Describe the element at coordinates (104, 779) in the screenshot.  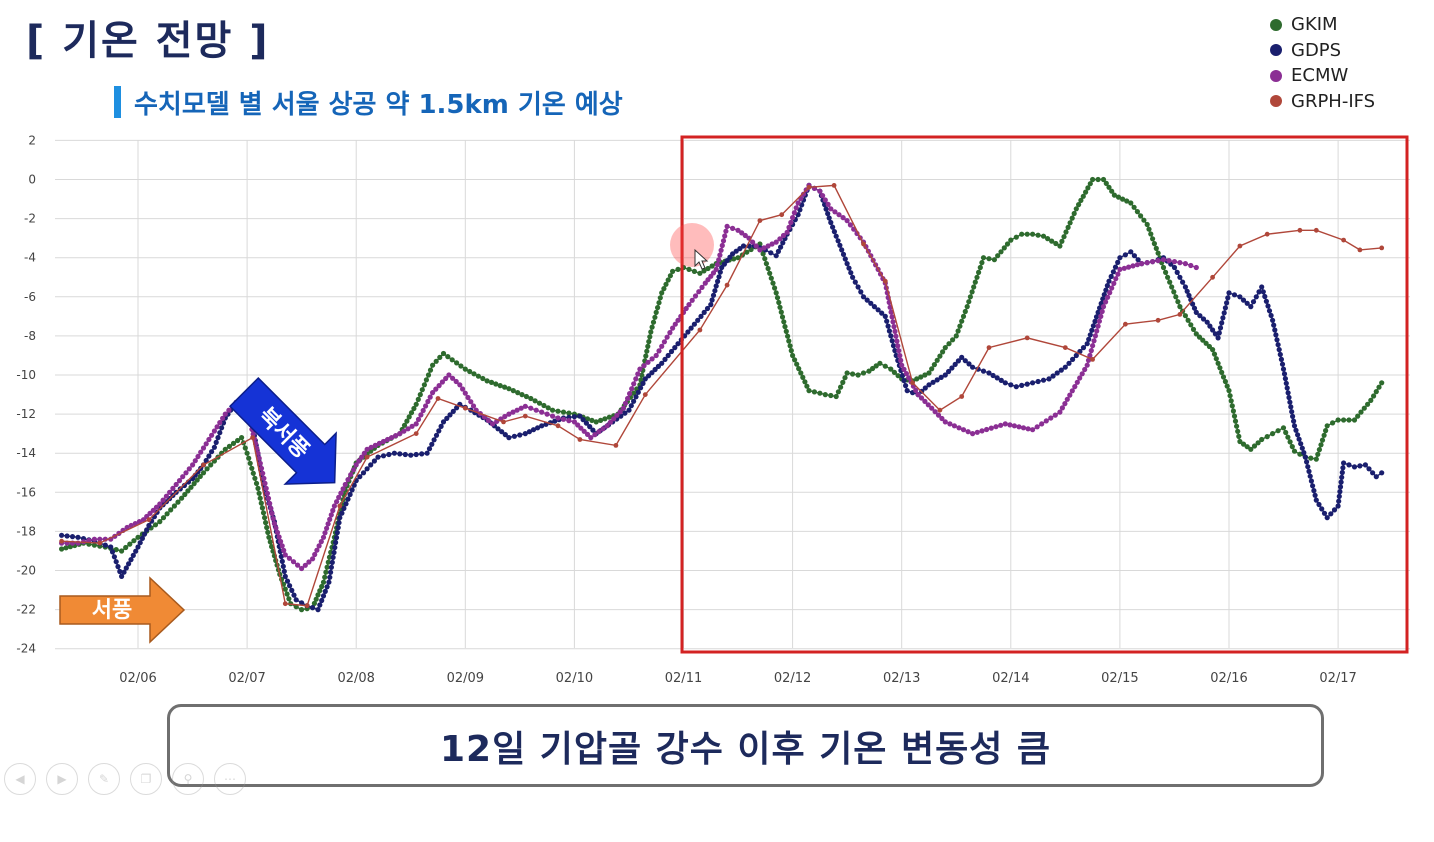
I see `pen-icon: ✎` at that location.